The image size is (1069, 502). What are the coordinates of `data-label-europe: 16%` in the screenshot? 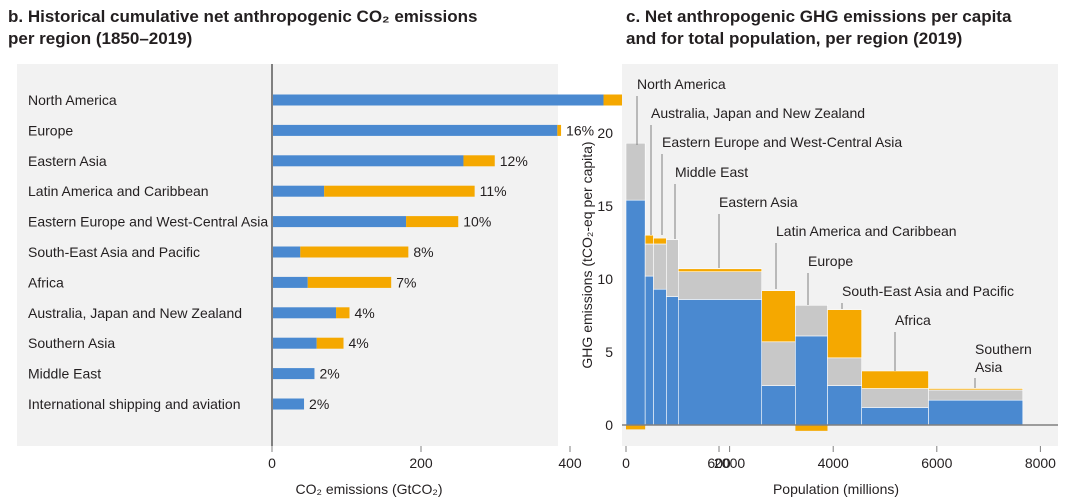 It's located at (580, 130).